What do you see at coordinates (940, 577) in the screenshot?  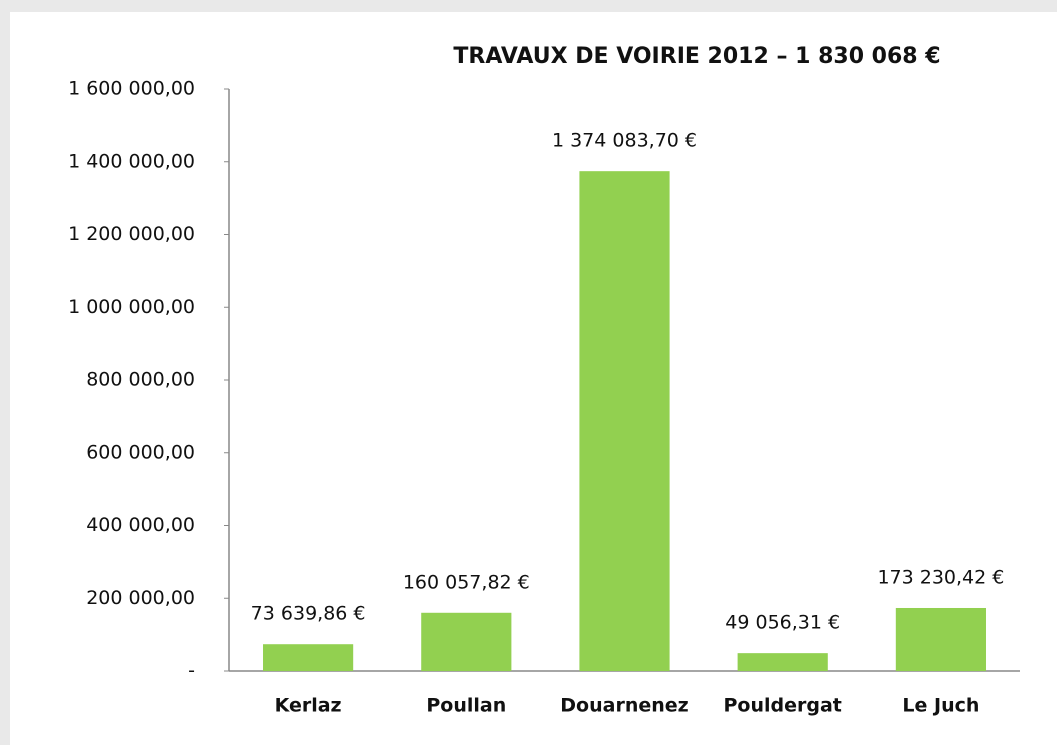 I see `data-label: 173 230,42 €` at bounding box center [940, 577].